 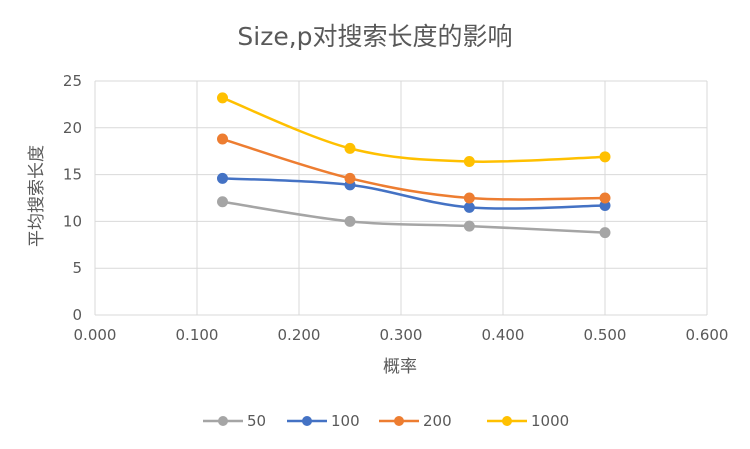 I want to click on x-tick-label: 0.500, so click(x=605, y=335).